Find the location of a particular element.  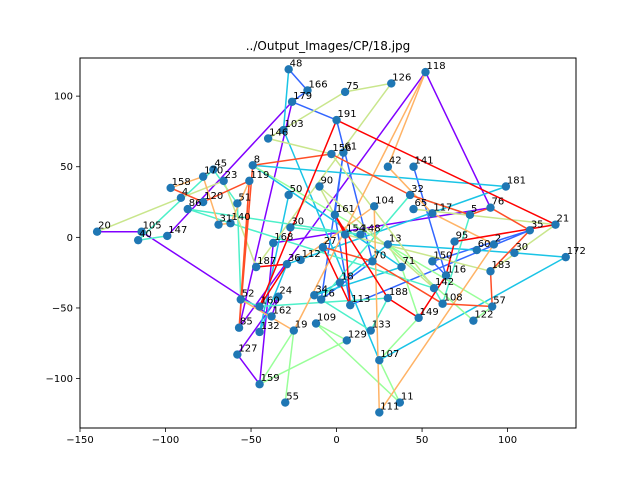

y-tick-label: 0 is located at coordinates (70, 238).